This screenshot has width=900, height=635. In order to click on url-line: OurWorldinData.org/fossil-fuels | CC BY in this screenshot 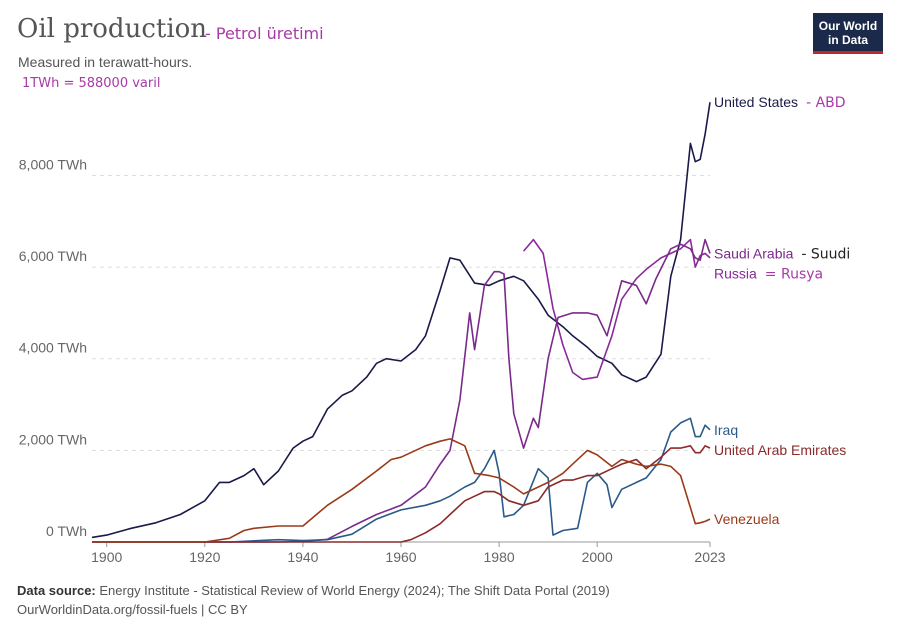, I will do `click(132, 609)`.